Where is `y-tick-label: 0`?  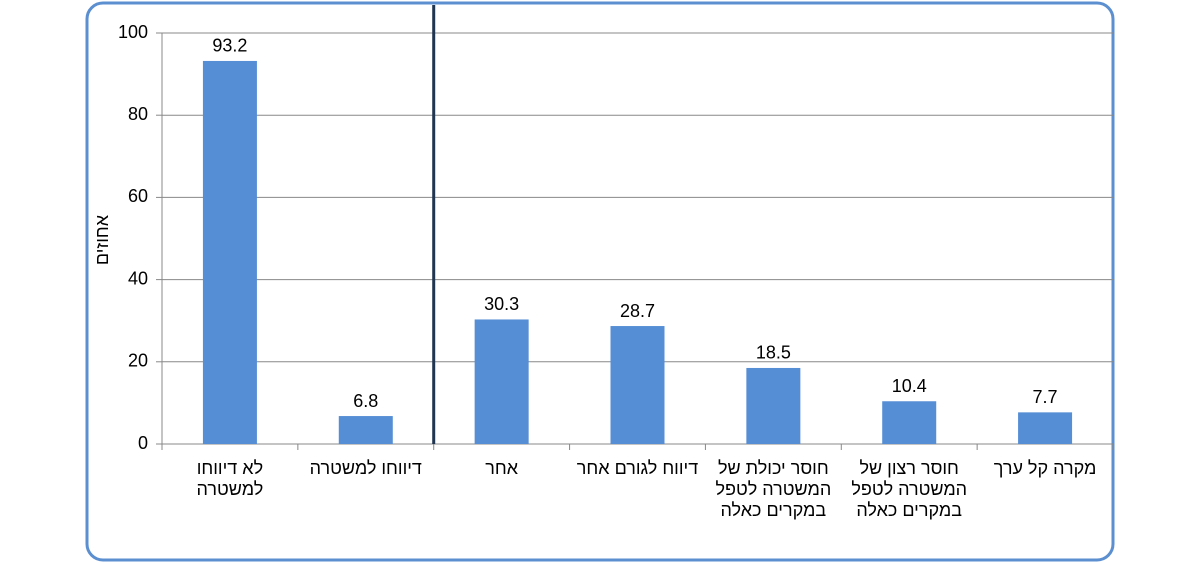 y-tick-label: 0 is located at coordinates (143, 443).